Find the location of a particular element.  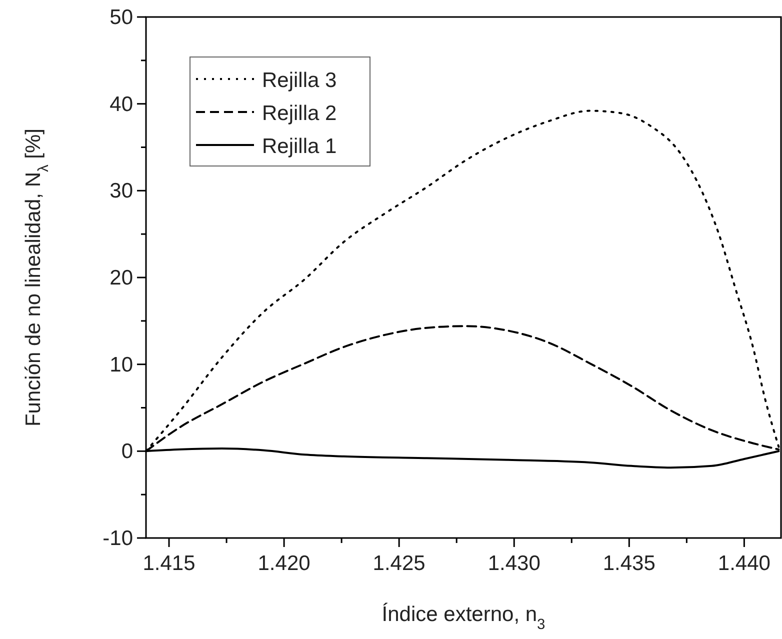

x-axis-title: Índice externo, n$_{3}$ is located at coordinates (464, 617).